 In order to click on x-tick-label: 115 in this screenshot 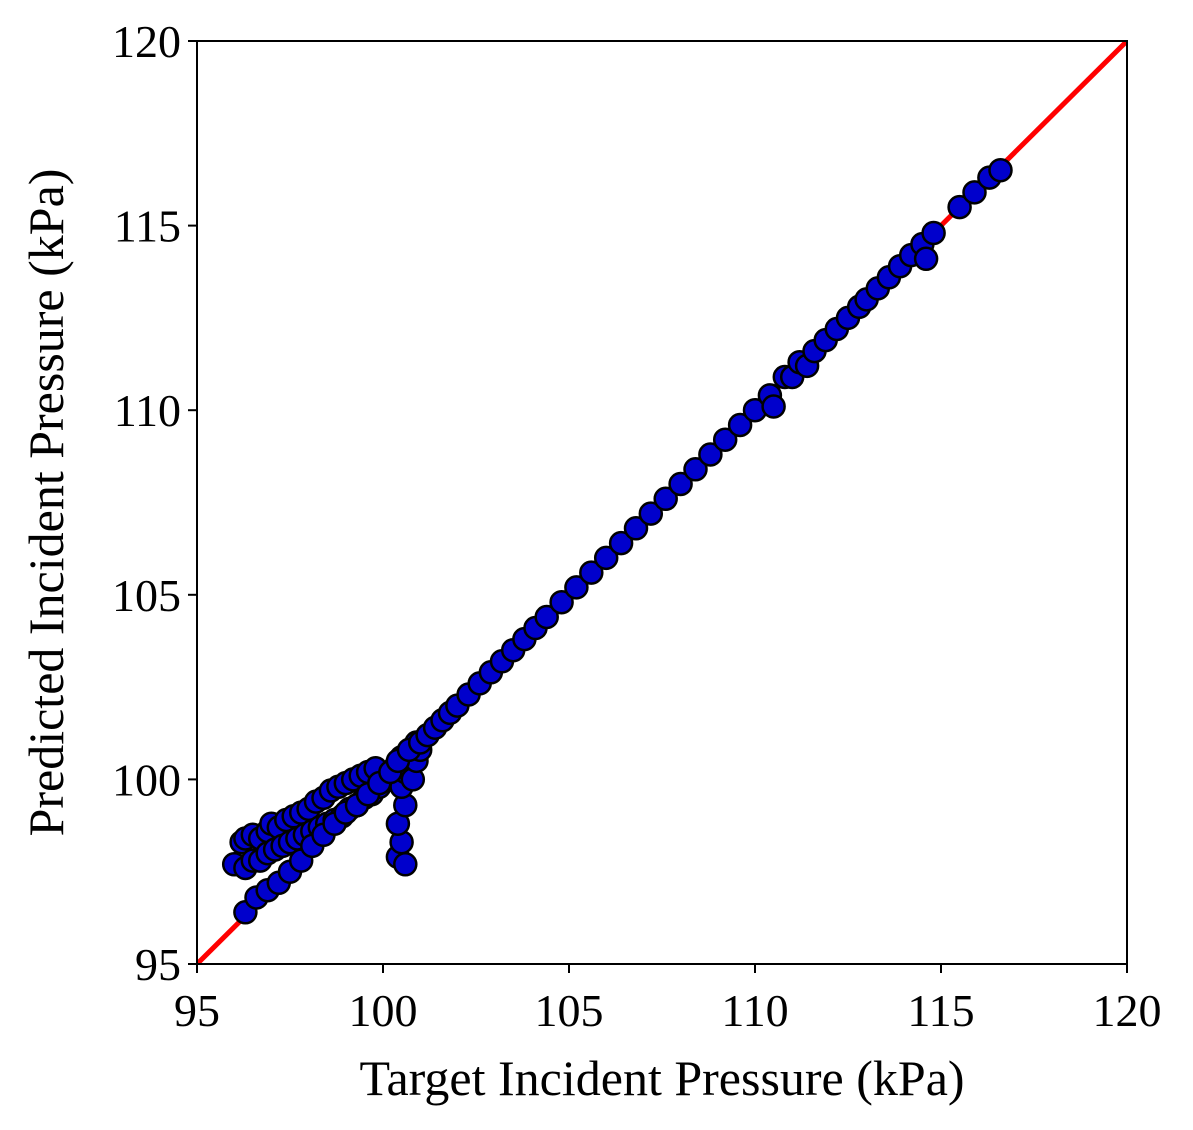, I will do `click(940, 1010)`.